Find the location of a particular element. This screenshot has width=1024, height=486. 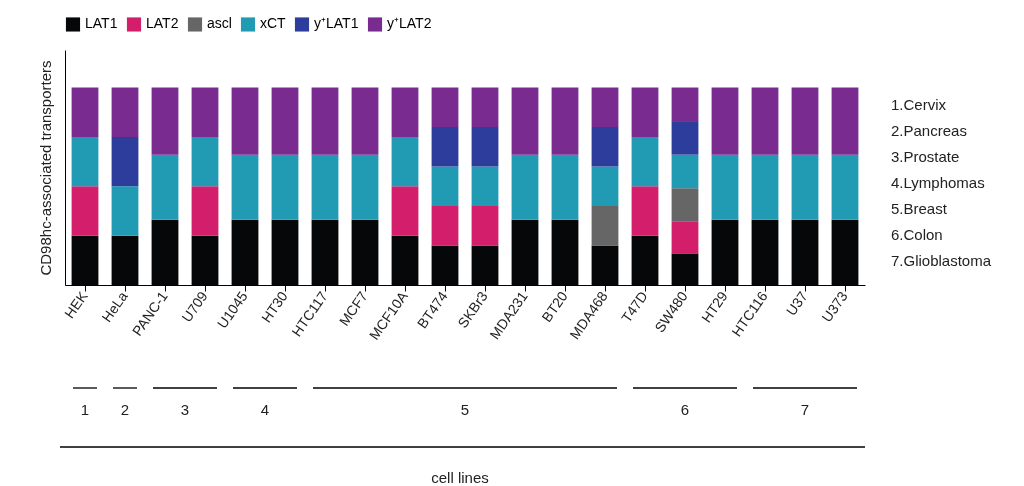

legend-label: xCT is located at coordinates (273, 23).